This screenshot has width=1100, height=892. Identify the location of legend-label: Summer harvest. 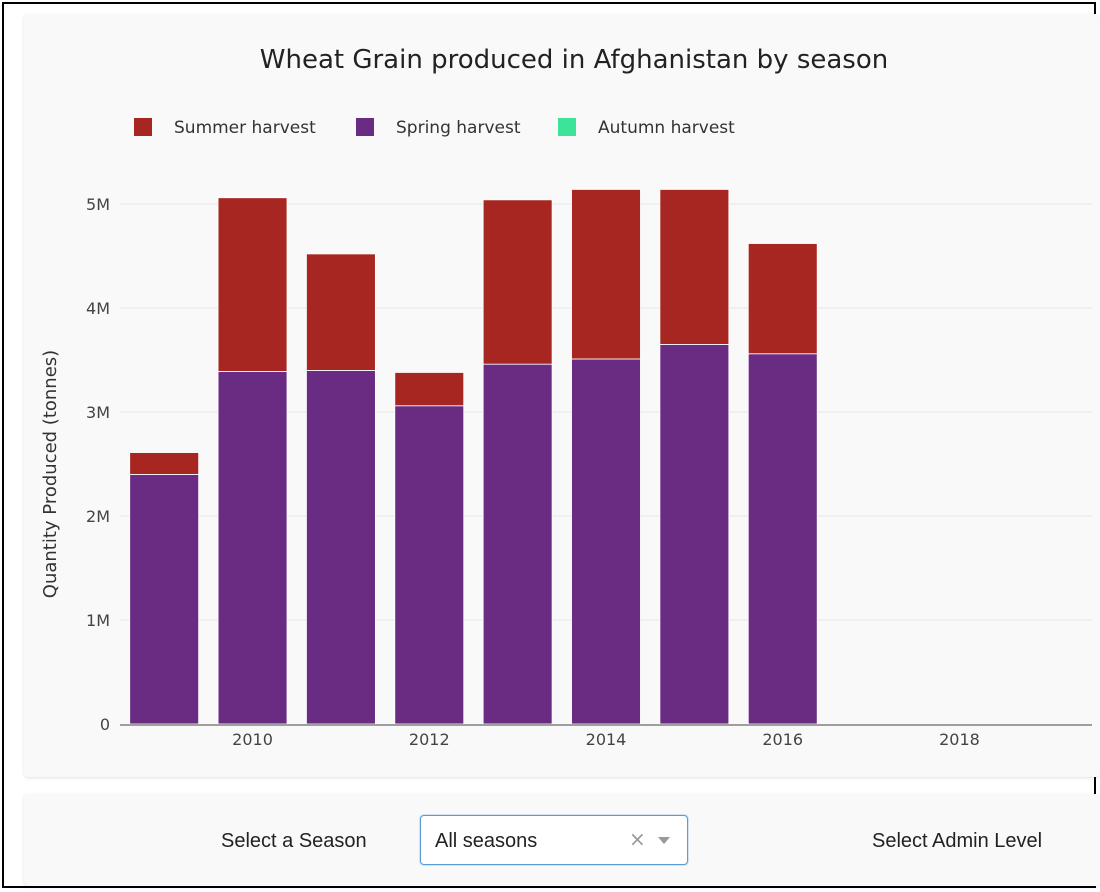
(245, 128).